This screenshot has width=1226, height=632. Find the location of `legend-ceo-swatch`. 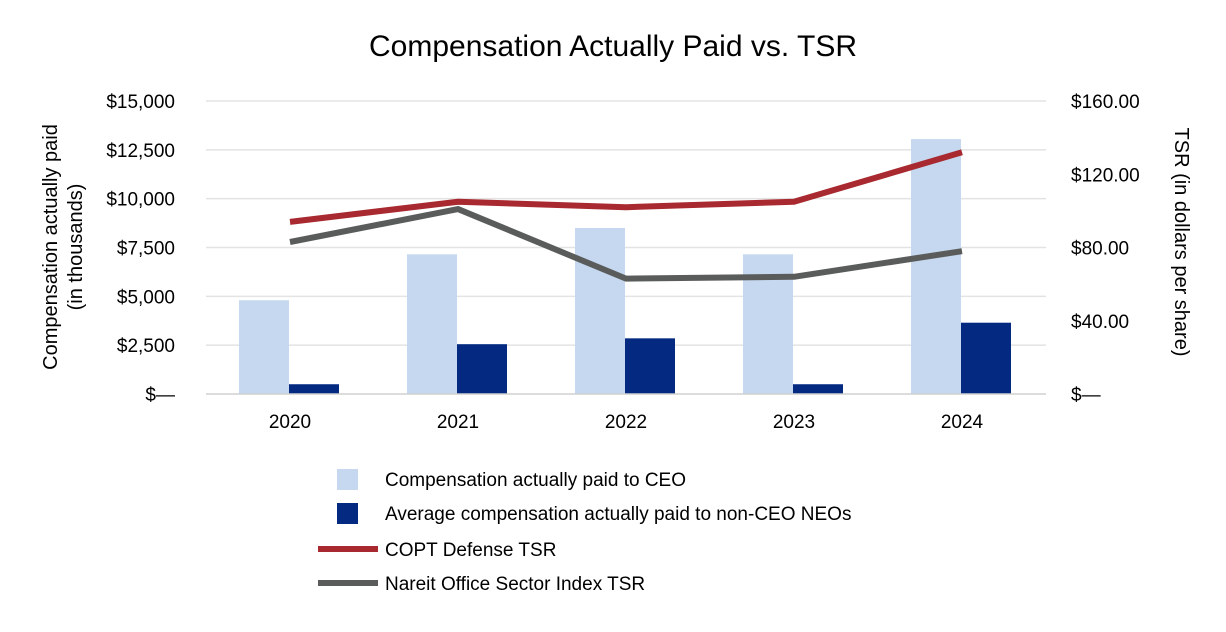

legend-ceo-swatch is located at coordinates (347, 479).